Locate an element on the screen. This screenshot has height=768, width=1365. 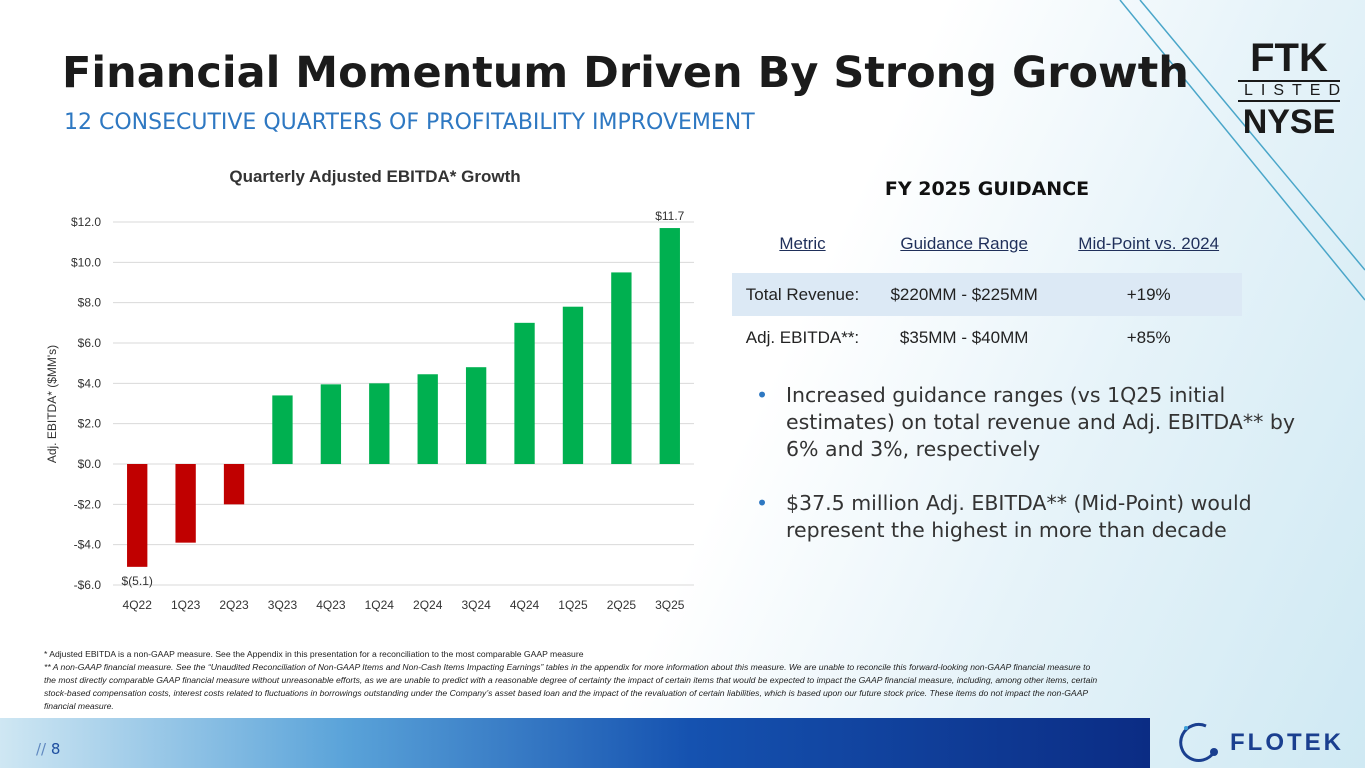
chart-title: Quarterly Adjusted EBITDA* Growth is located at coordinates (374, 176).